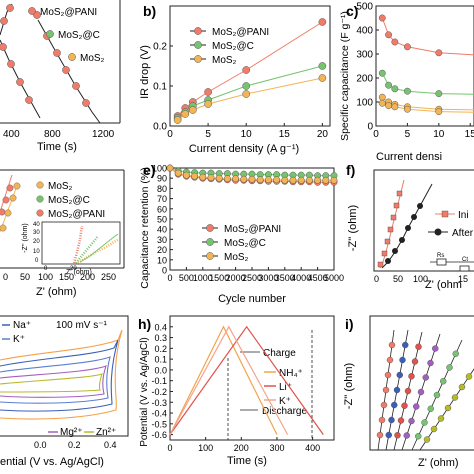 This screenshot has width=474, height=474. I want to click on panel-e-xlabel: Cycle number, so click(252, 299).